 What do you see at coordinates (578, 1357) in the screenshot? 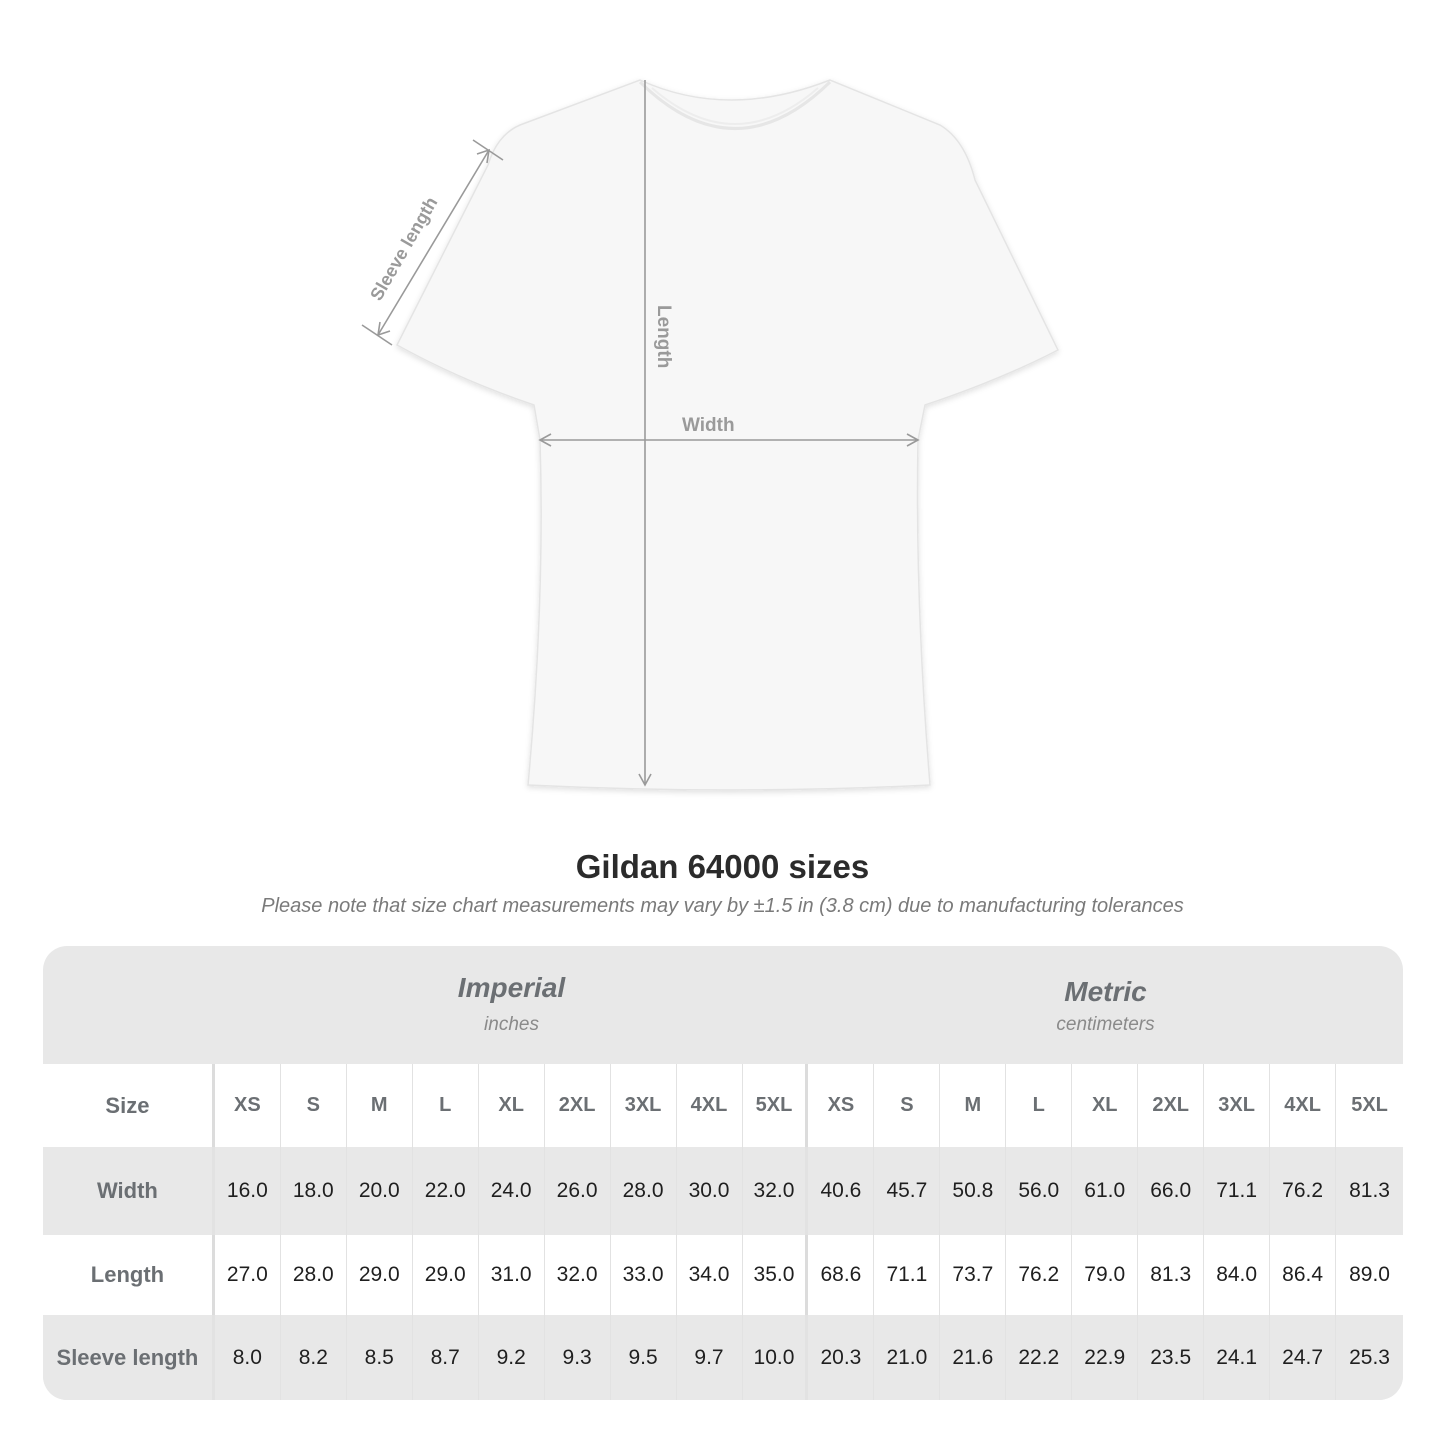
I see `imperial-value-cell: 9.3` at bounding box center [578, 1357].